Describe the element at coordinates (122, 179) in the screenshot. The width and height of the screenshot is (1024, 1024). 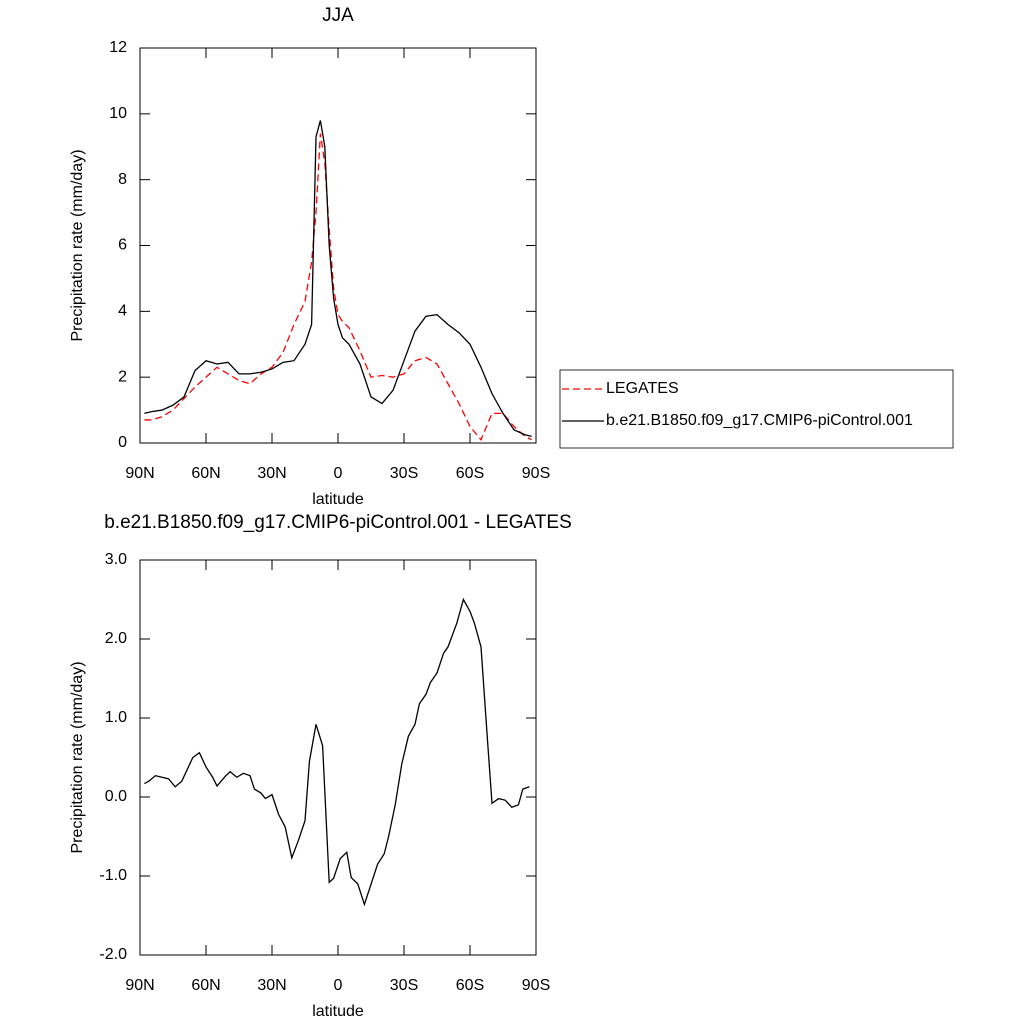
I see `y-tick-label: 8` at that location.